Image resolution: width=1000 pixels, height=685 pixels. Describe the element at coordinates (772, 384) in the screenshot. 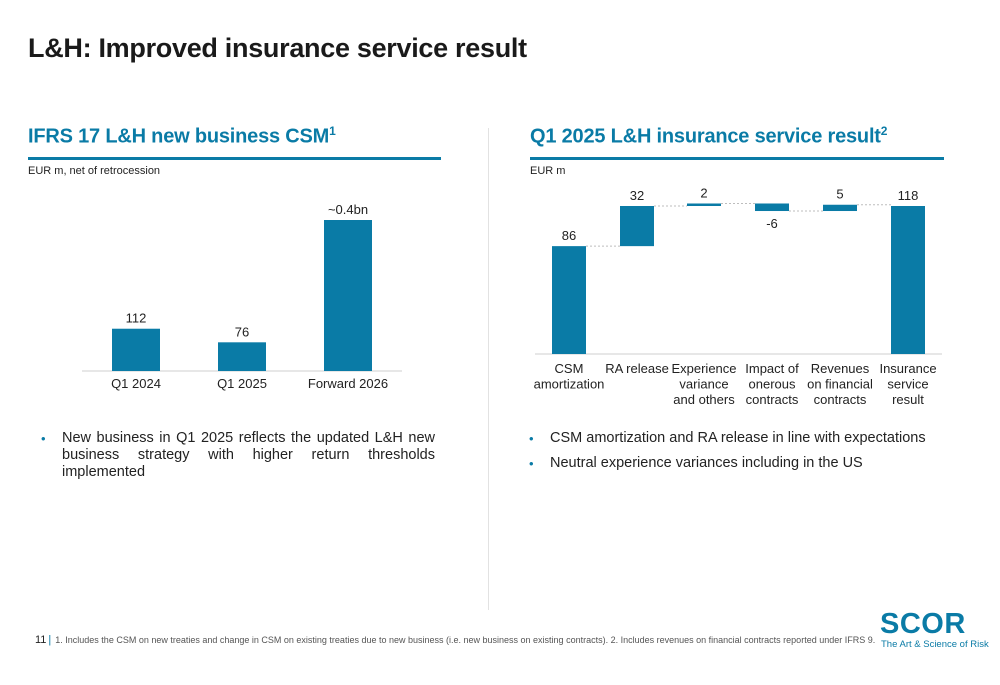

I see `x-tick-label-4-line-2: onerous` at that location.